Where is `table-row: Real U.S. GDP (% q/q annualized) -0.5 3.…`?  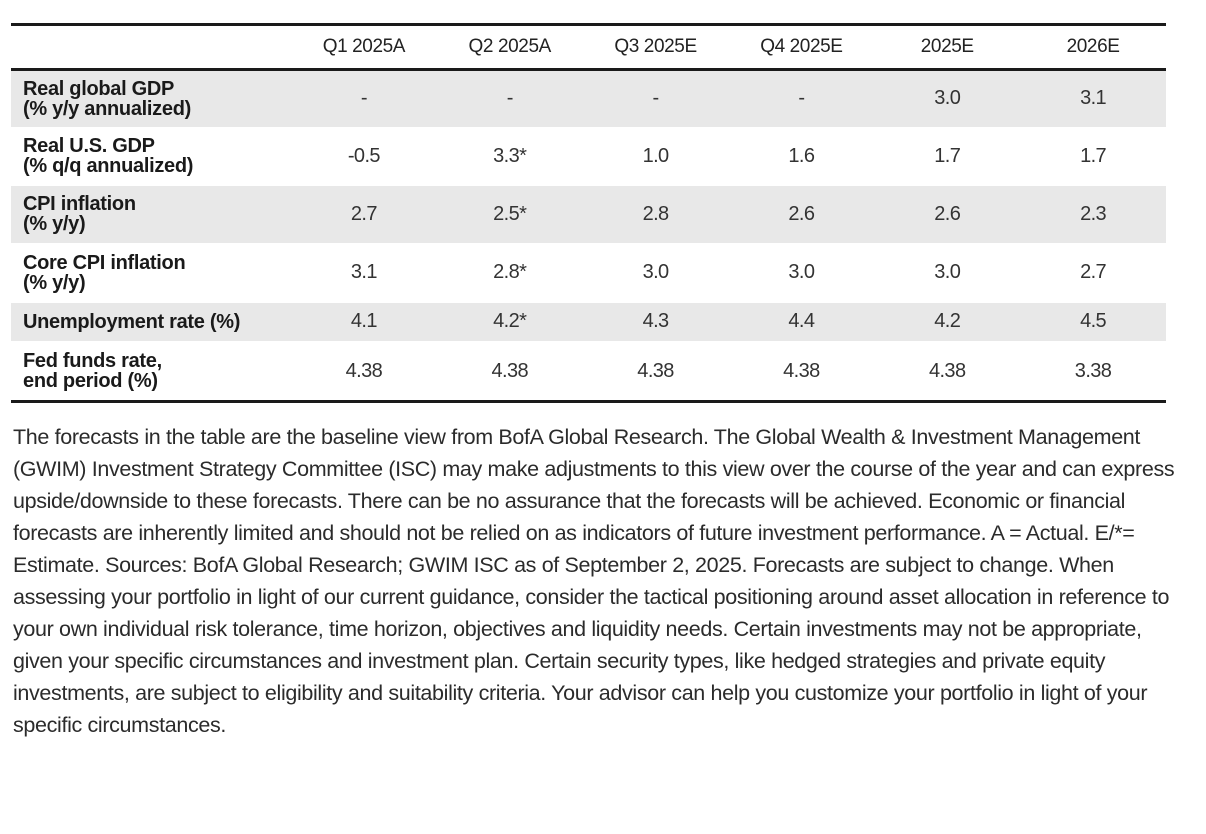
table-row: Real U.S. GDP (% q/q annualized) -0.5 3.… is located at coordinates (588, 156).